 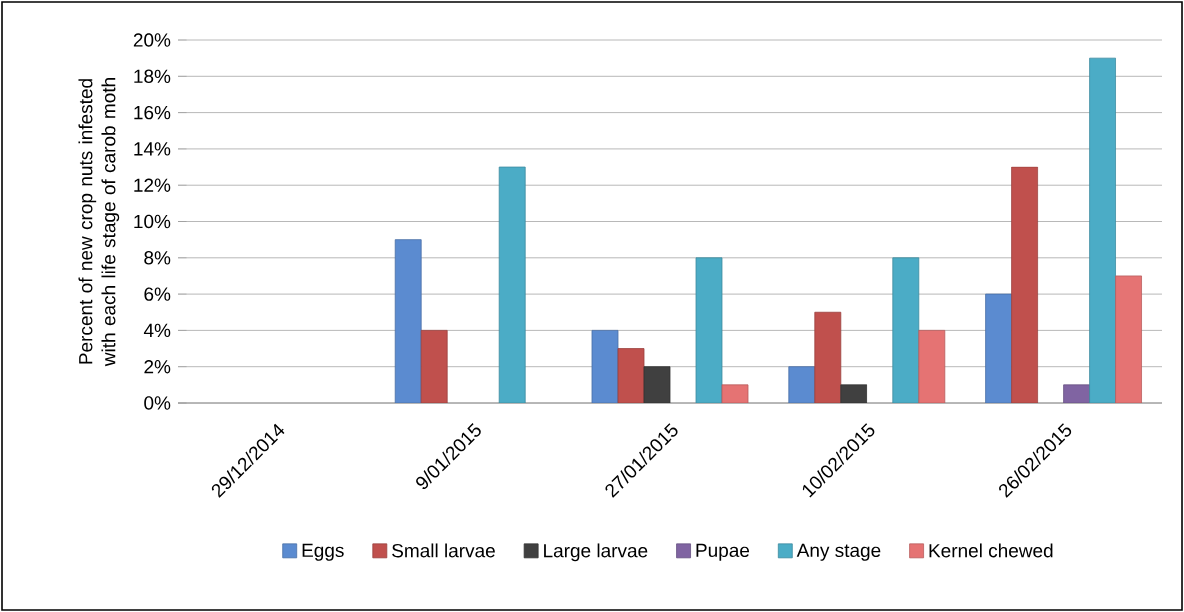 What do you see at coordinates (152, 221) in the screenshot?
I see `y-tick-label: 10%` at bounding box center [152, 221].